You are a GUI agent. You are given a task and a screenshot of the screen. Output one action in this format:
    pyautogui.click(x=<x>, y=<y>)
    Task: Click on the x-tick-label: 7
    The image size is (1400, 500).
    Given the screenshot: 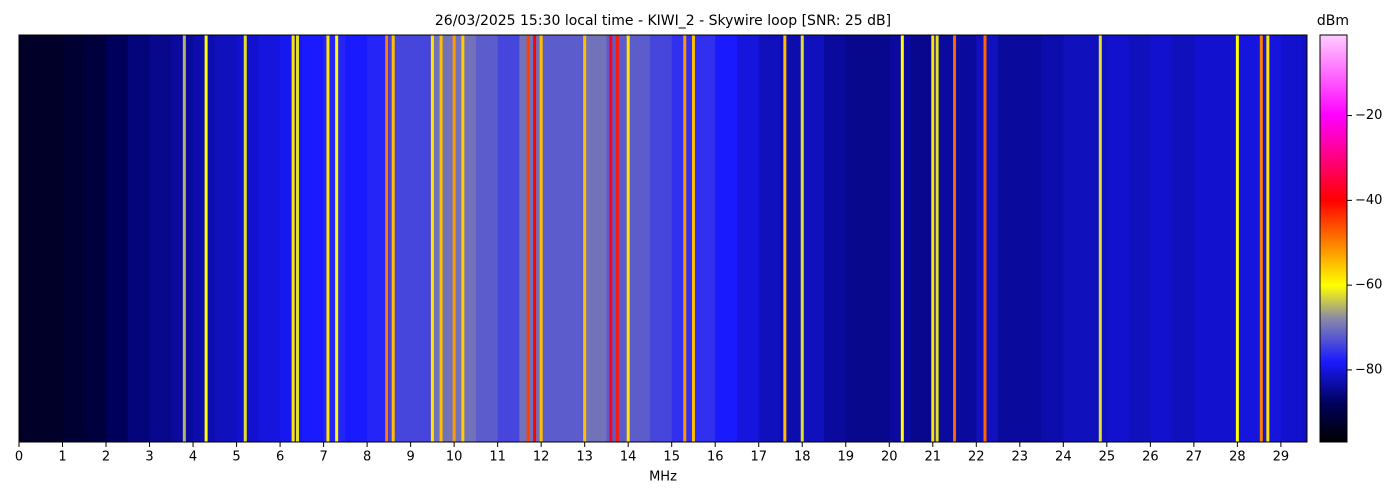 What is the action you would take?
    pyautogui.click(x=323, y=457)
    